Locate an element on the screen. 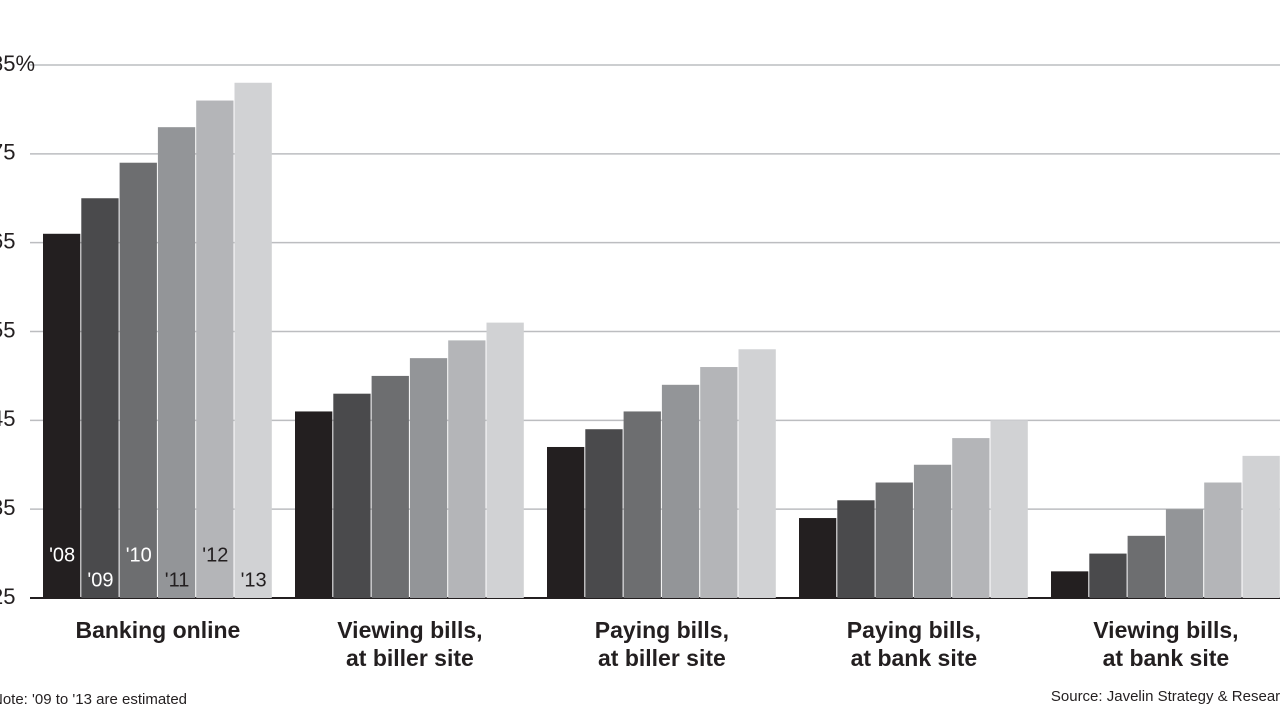 The height and width of the screenshot is (720, 1280). x-tick-label: Paying bills, at biller site is located at coordinates (662, 644).